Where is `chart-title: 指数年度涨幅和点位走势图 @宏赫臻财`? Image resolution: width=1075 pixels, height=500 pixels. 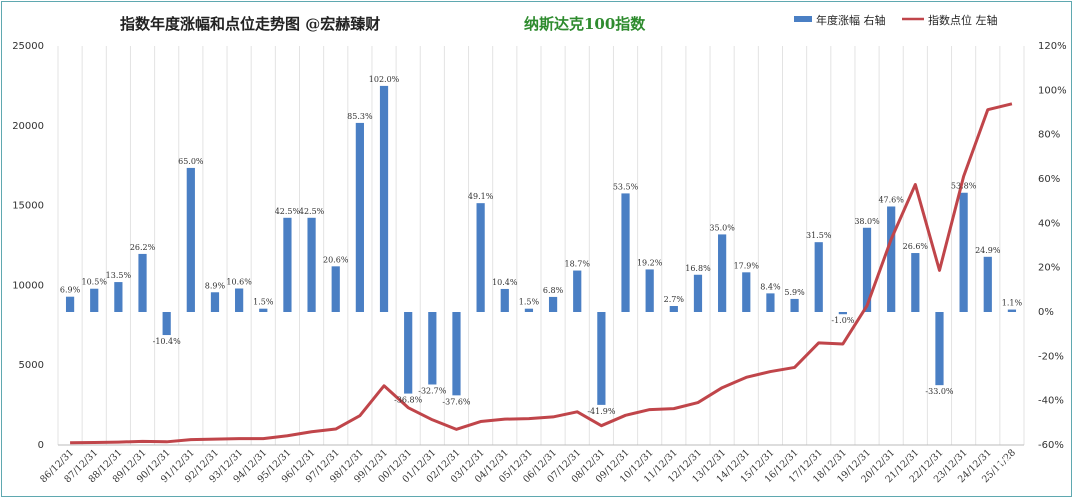
chart-title: 指数年度涨幅和点位走势图 @宏赫臻财 is located at coordinates (250, 24).